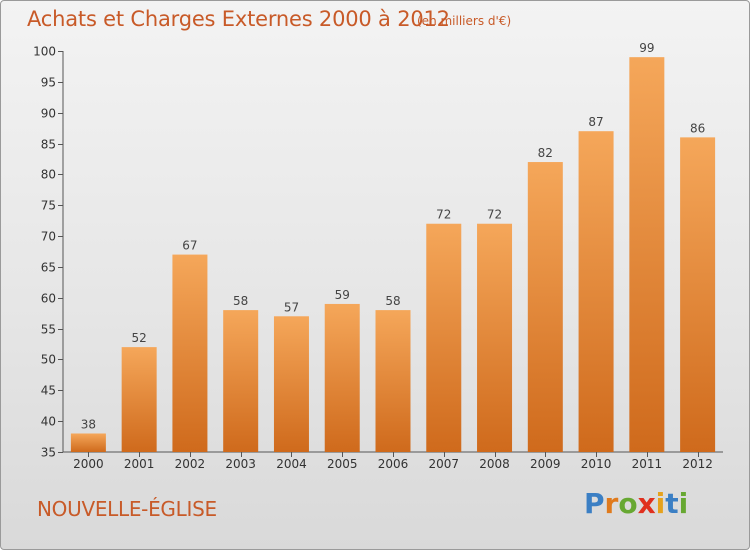 This screenshot has height=550, width=750. I want to click on y-tick-label: 60, so click(48, 299).